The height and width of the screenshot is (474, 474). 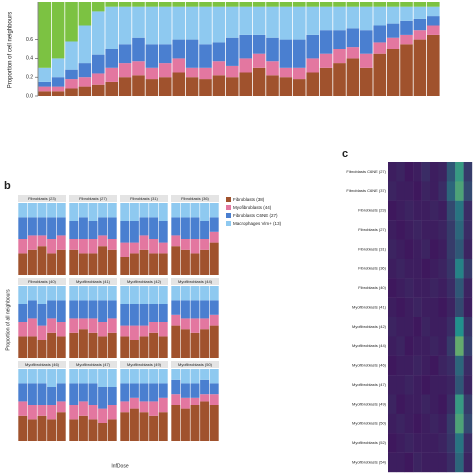 I want to click on panel-header, so click(x=144, y=281).